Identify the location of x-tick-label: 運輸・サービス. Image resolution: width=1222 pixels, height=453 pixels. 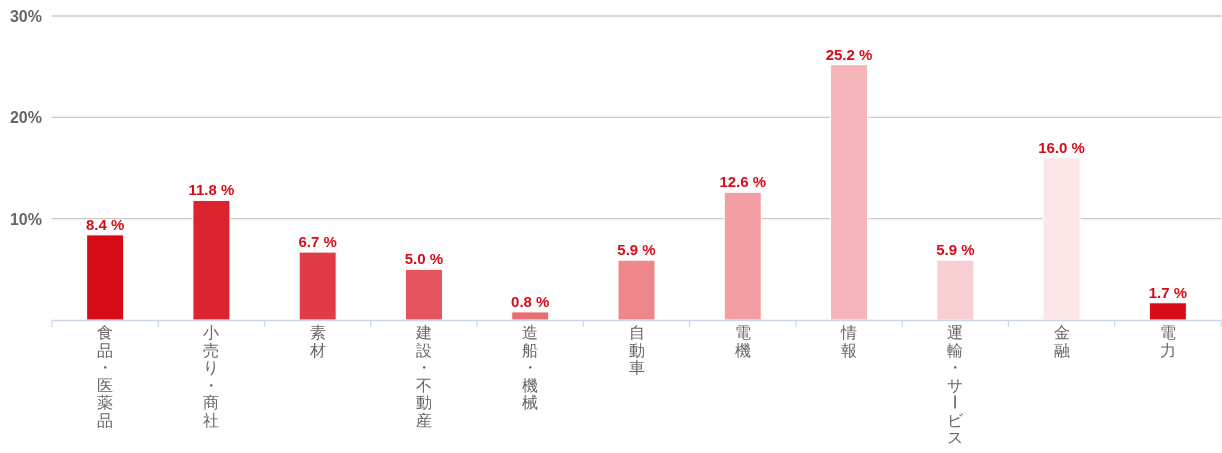
(955, 385).